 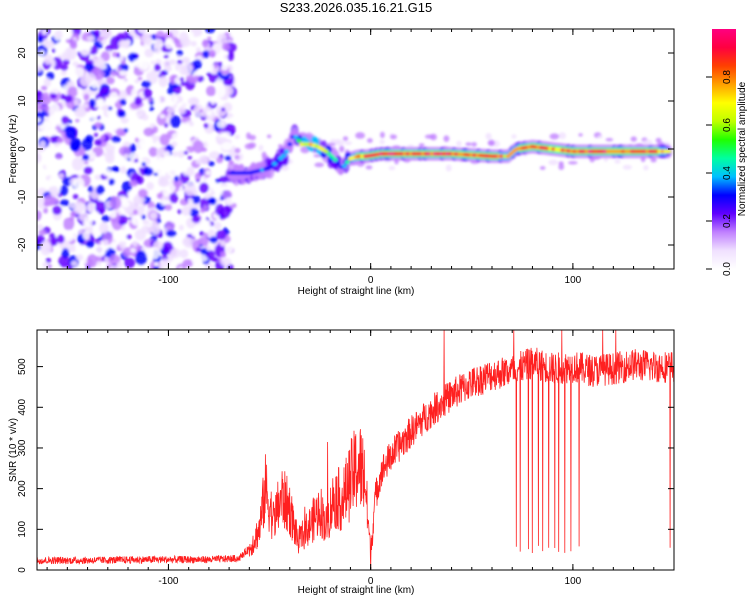 What do you see at coordinates (22, 244) in the screenshot?
I see `spectrogram-ytick-label: -20` at bounding box center [22, 244].